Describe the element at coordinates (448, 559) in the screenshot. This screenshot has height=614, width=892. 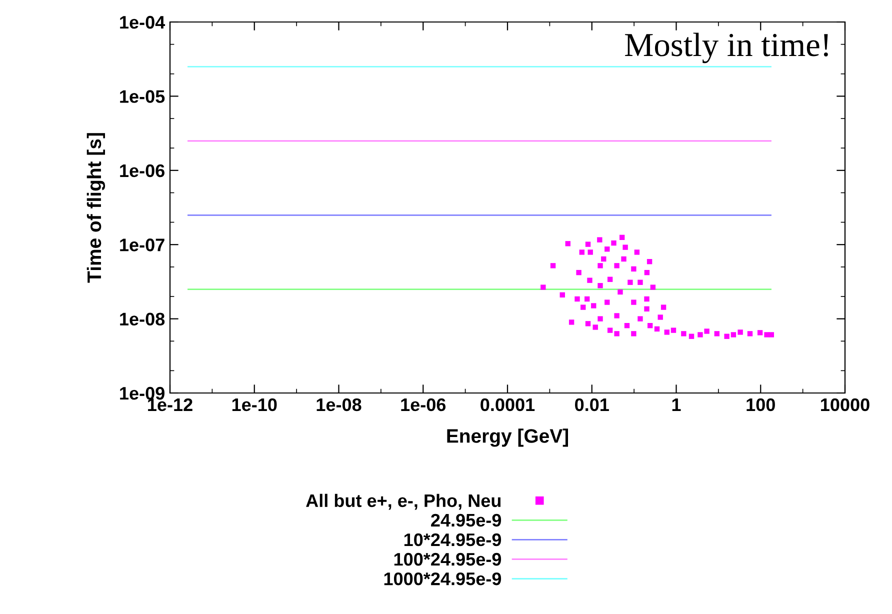
I see `legend-label: 100*24.95e-9` at that location.